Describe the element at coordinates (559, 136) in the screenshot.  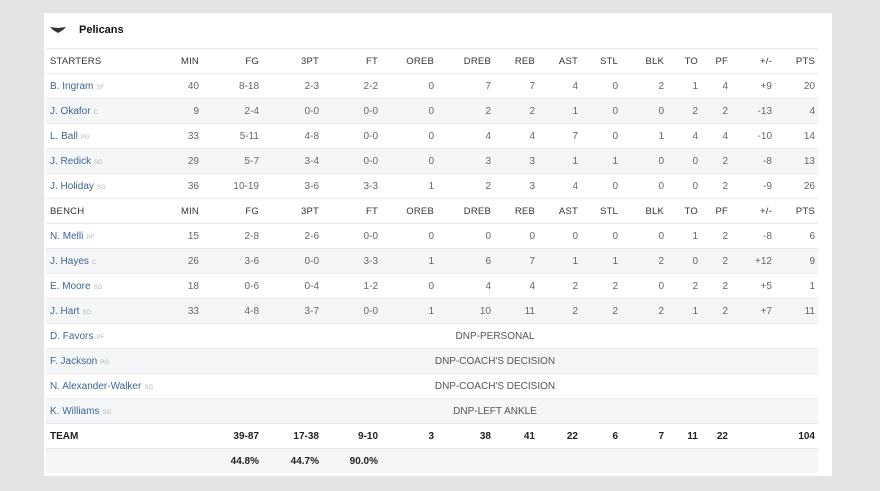
I see `stat-ast: 7` at that location.